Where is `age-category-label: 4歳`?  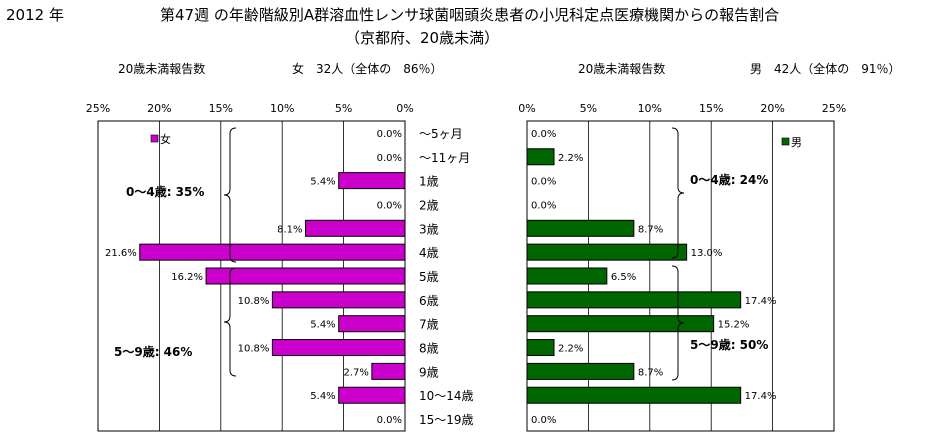 age-category-label: 4歳 is located at coordinates (429, 253).